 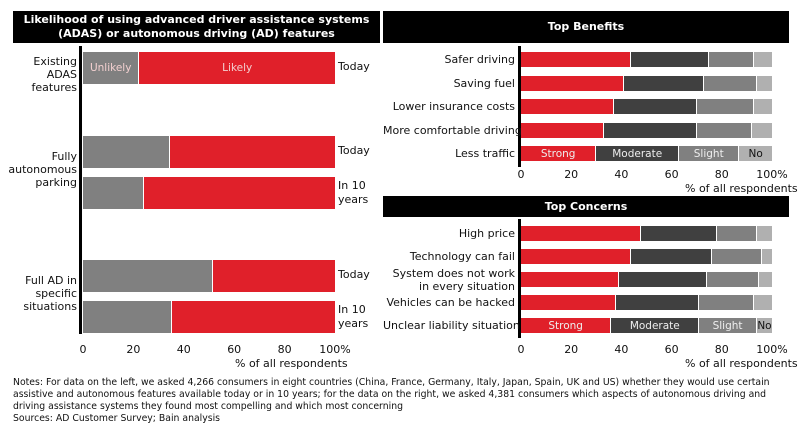 What do you see at coordinates (452, 130) in the screenshot?
I see `category-label: More comfortable driving` at bounding box center [452, 130].